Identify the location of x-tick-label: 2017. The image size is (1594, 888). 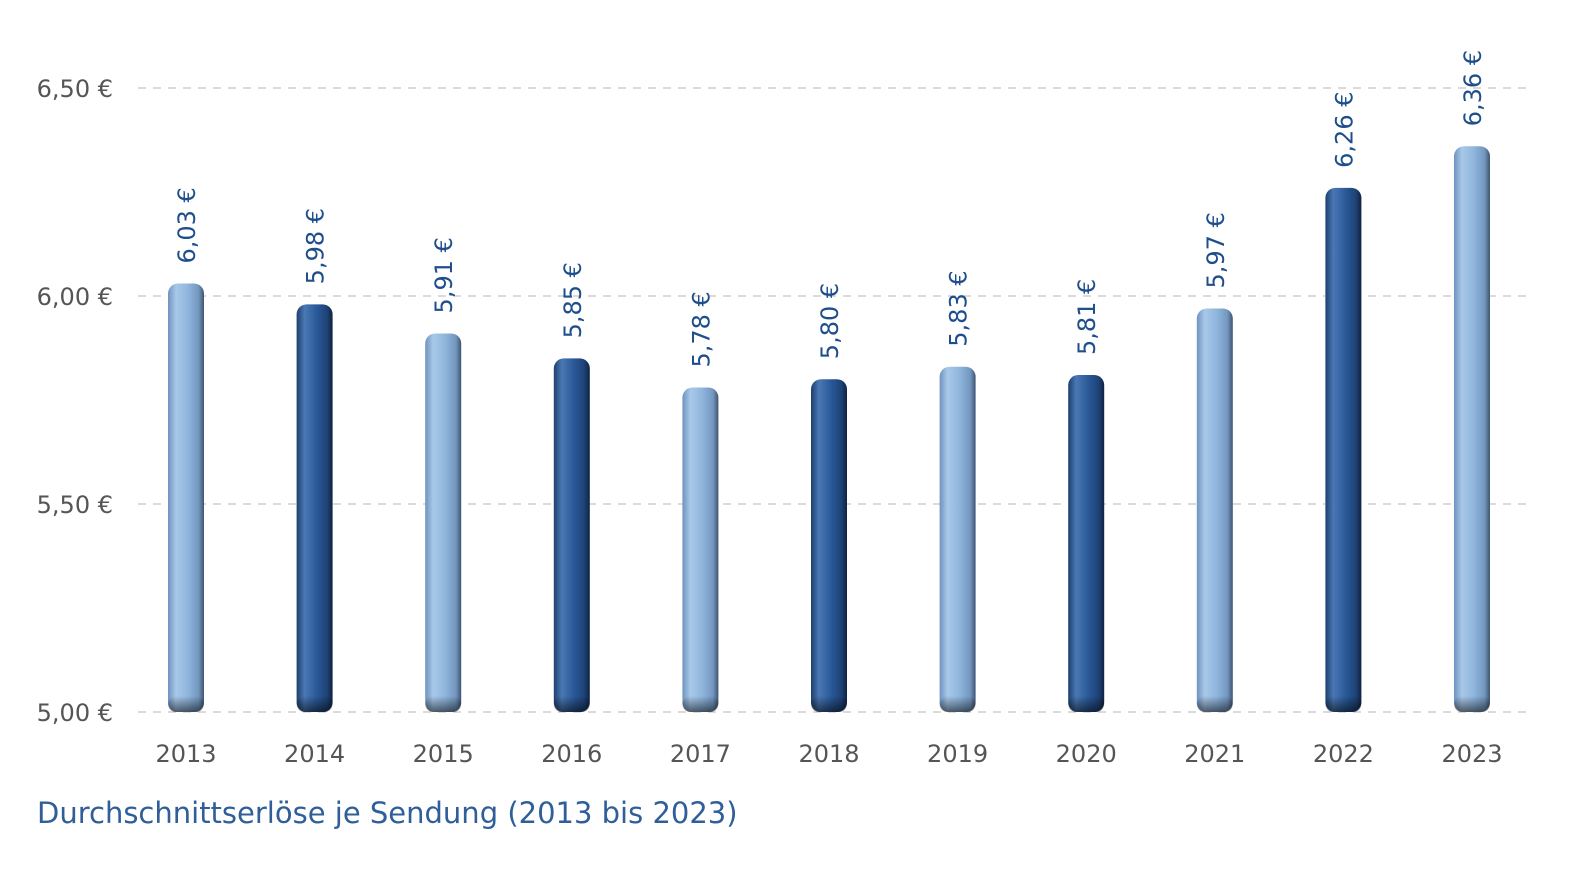
(700, 754).